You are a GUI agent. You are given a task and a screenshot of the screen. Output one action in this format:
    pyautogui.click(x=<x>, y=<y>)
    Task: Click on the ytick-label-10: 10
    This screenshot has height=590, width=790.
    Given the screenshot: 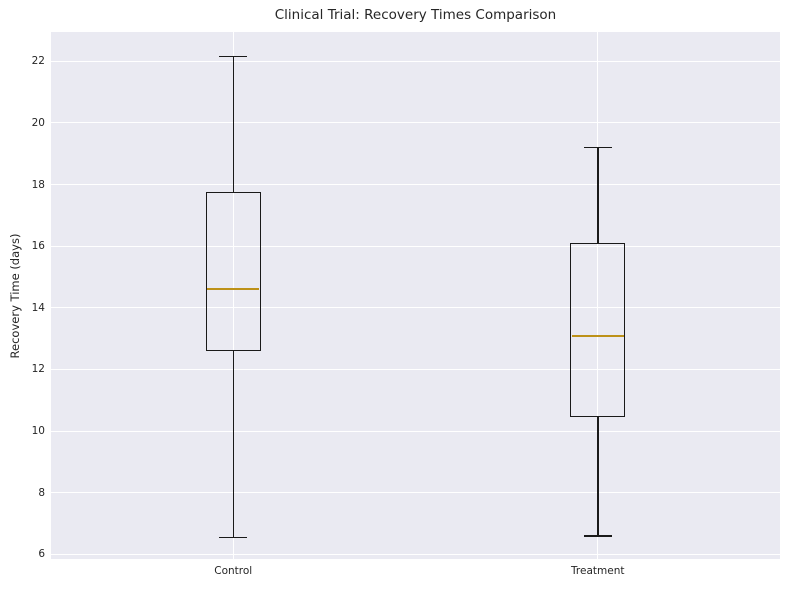 What is the action you would take?
    pyautogui.click(x=38, y=431)
    